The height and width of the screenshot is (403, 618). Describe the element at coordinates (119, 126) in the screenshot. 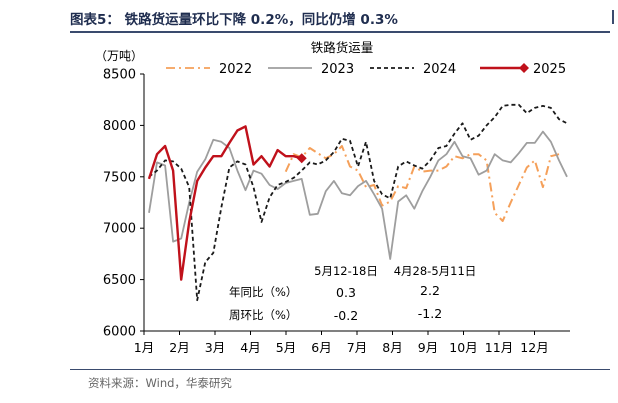

I see `y-tick-label: 8000` at that location.